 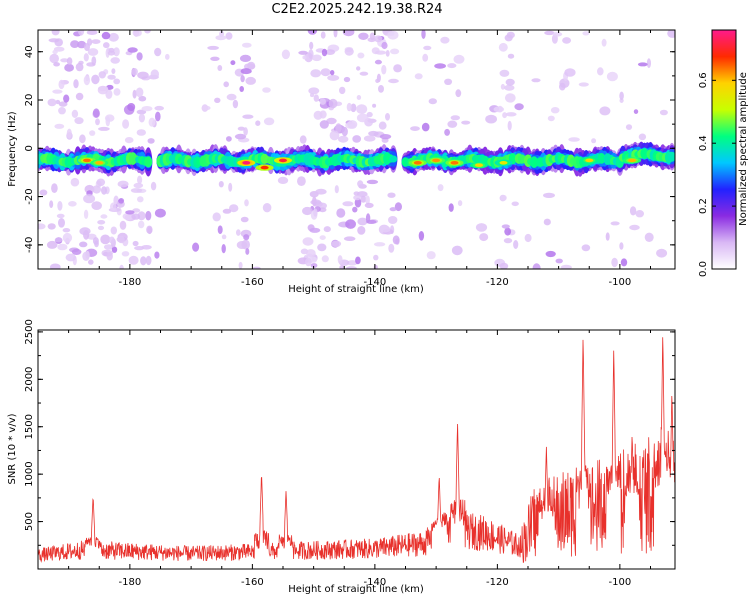 I want to click on colorbar-tick-label: 0.0, so click(x=703, y=269).